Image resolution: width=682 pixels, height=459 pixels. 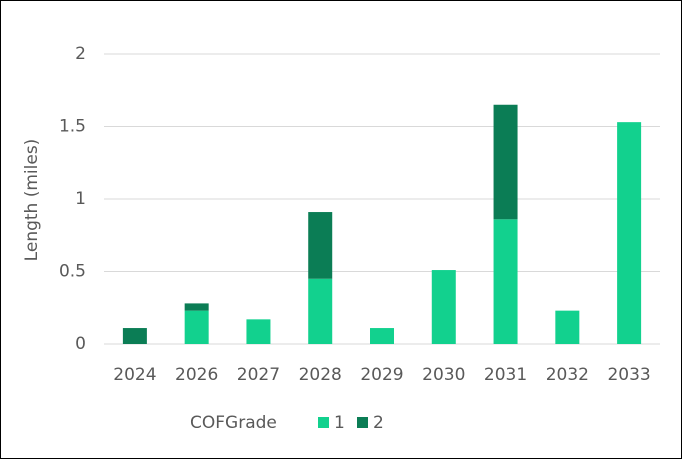 I want to click on legend-label: 1, so click(x=339, y=423).